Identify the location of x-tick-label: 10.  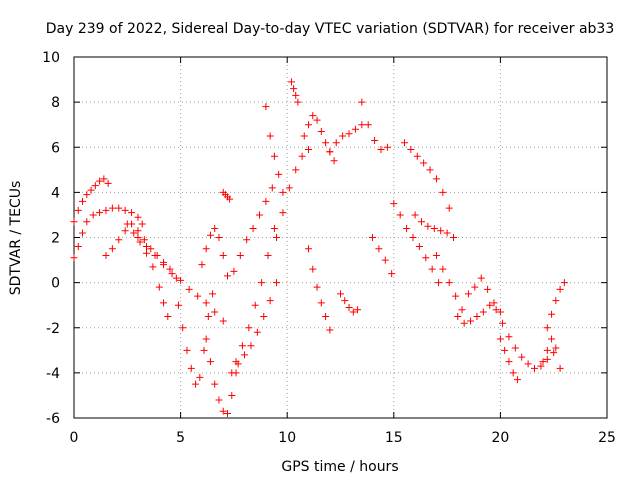
(287, 438).